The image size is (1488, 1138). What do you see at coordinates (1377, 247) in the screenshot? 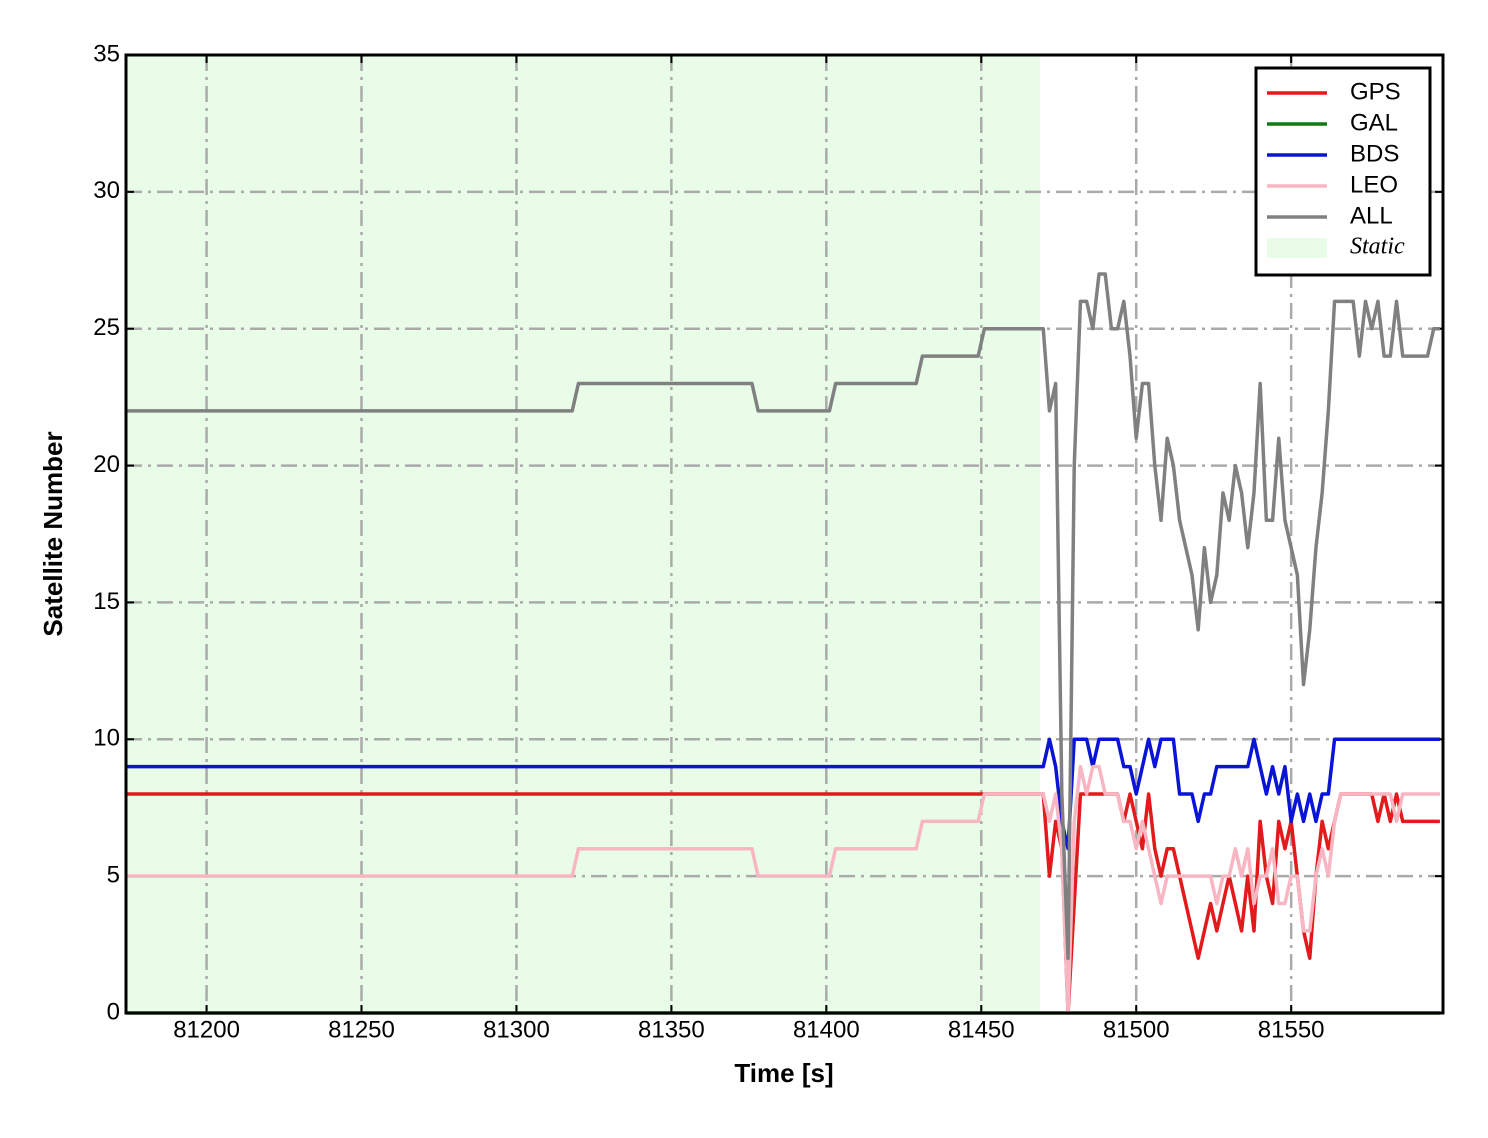
I see `legend-label: Static` at bounding box center [1377, 247].